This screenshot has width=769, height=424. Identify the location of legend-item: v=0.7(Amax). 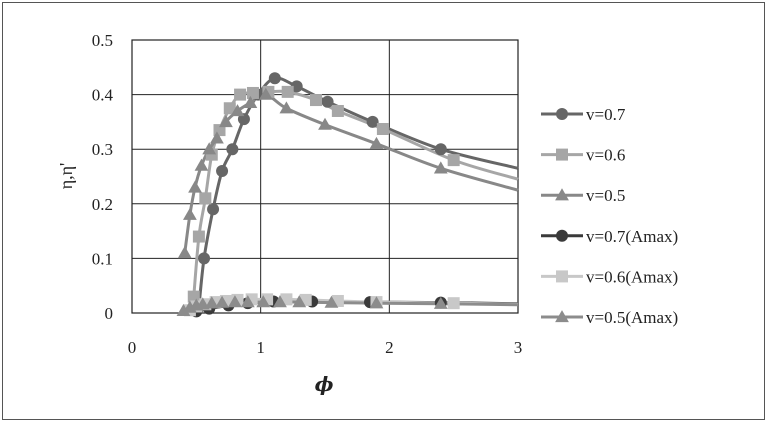
(609, 236).